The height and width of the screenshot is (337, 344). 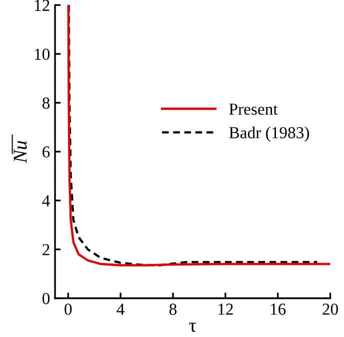 I want to click on x-tick-label: 0, so click(x=68, y=309).